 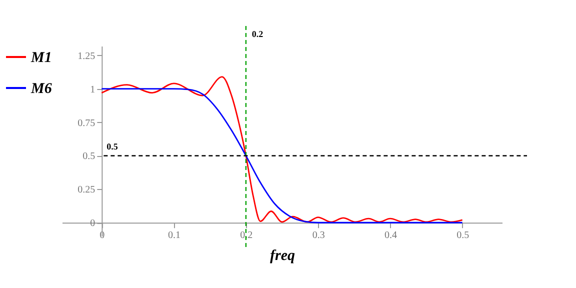 What do you see at coordinates (41, 58) in the screenshot?
I see `legend-label: M1` at bounding box center [41, 58].